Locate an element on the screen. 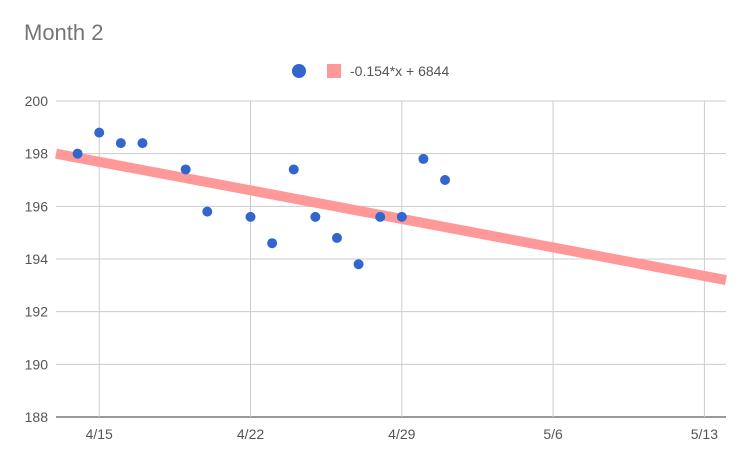 The image size is (750, 463). x-tick-label: 5/13 is located at coordinates (704, 434).